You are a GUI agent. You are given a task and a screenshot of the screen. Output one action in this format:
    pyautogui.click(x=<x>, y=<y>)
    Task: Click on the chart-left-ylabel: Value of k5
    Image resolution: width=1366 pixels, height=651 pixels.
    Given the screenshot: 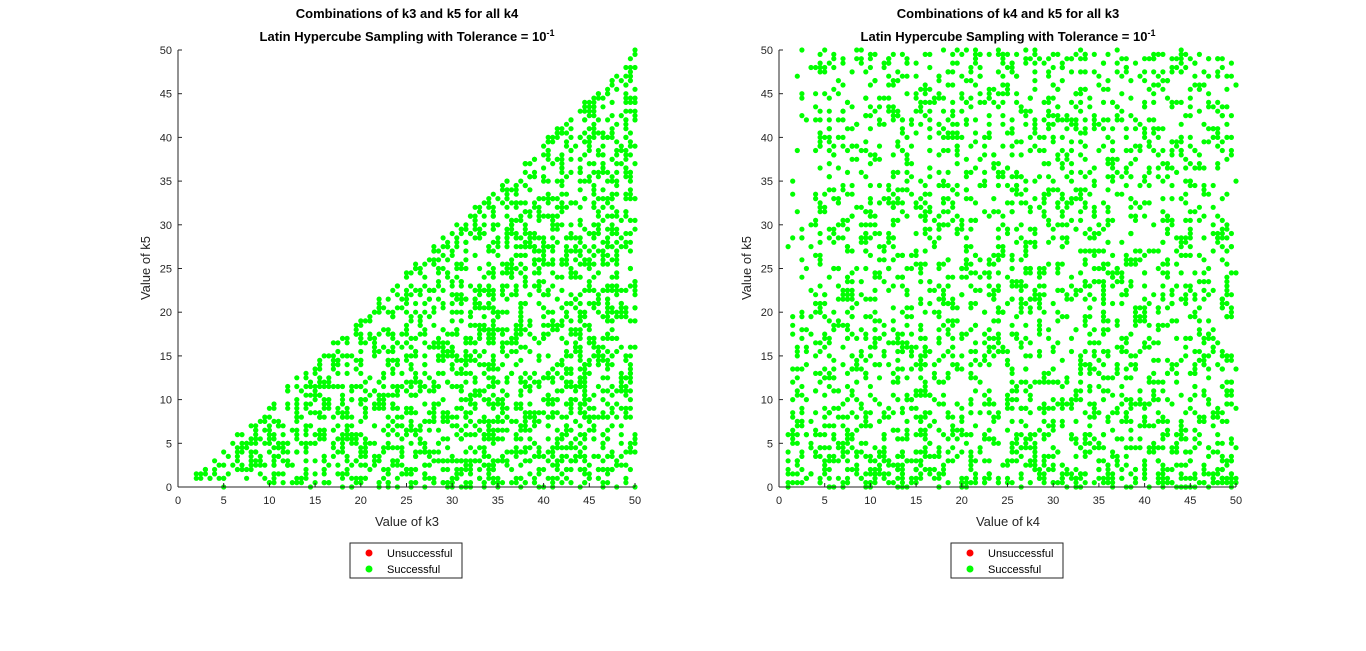 What is the action you would take?
    pyautogui.click(x=145, y=268)
    